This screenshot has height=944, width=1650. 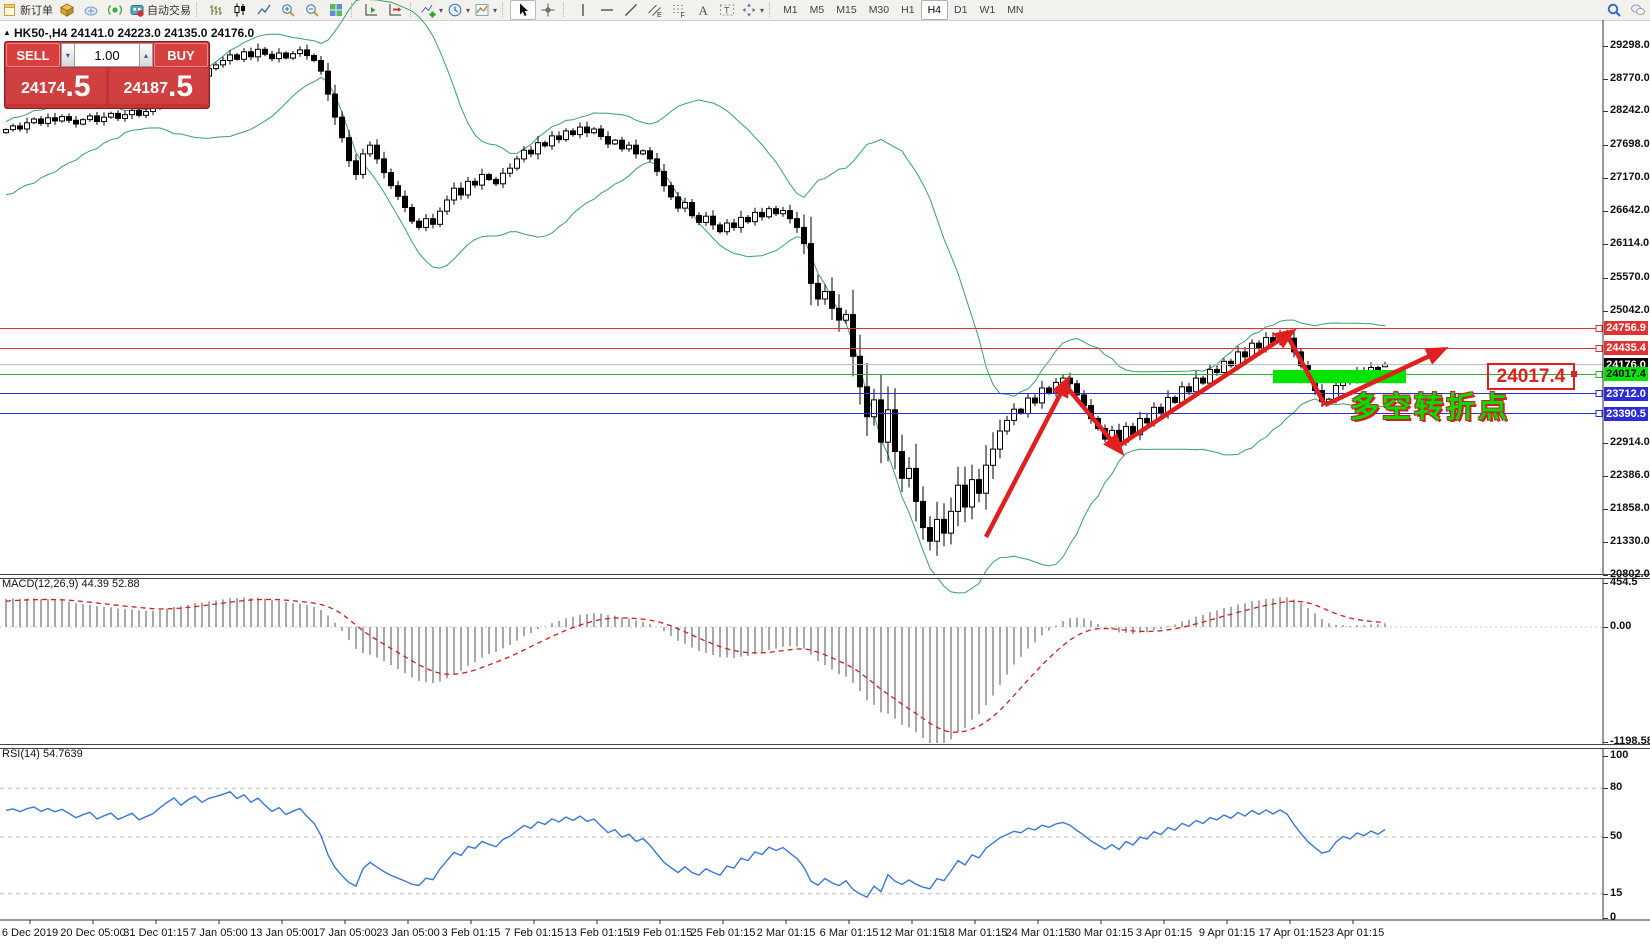 I want to click on cloud-sync-icon, so click(x=91, y=10).